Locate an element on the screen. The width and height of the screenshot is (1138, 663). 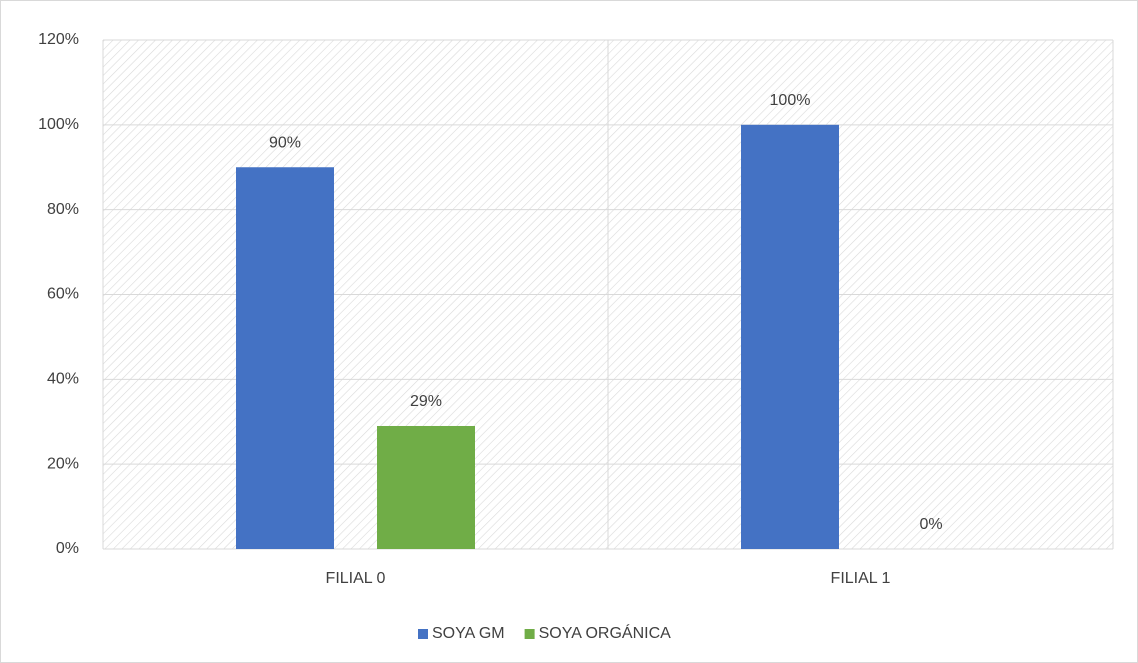
x-tick-label: FILIAL 1 is located at coordinates (861, 578).